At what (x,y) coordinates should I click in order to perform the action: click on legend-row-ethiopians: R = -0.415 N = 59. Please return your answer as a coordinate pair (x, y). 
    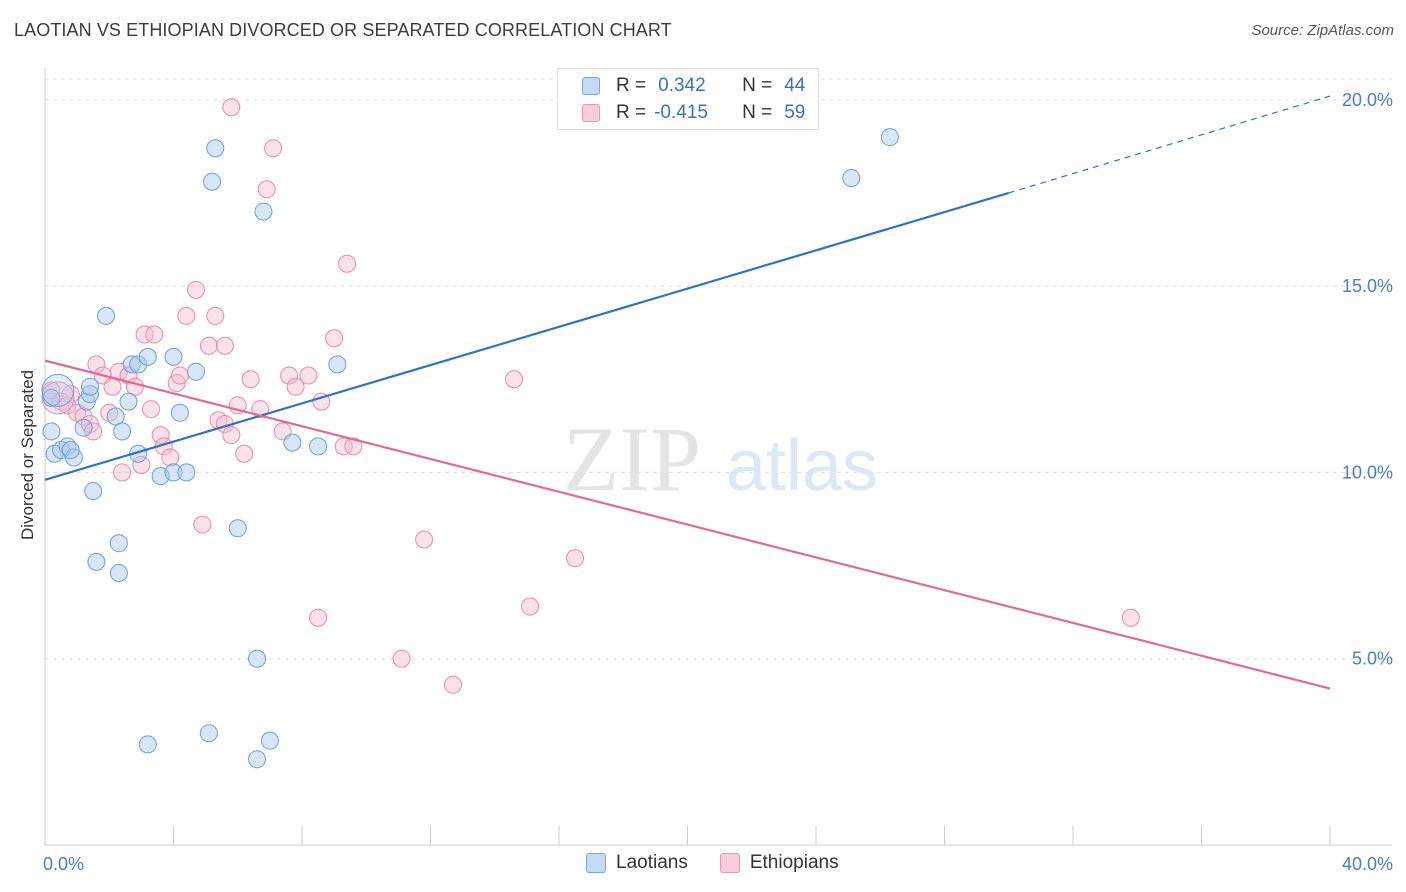
    Looking at the image, I should click on (693, 113).